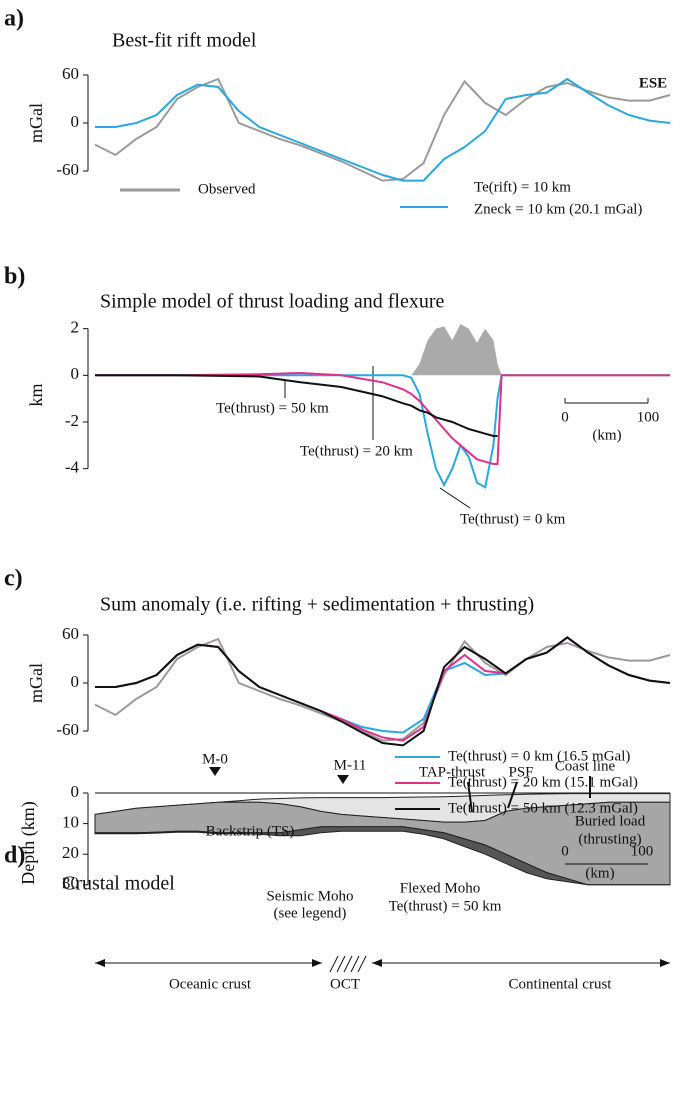  I want to click on layer, so click(382, 856).